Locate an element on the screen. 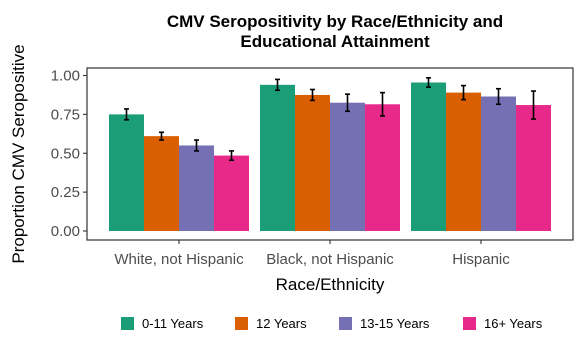 This screenshot has height=339, width=580. y-tick-label: 0.50 is located at coordinates (65, 153).